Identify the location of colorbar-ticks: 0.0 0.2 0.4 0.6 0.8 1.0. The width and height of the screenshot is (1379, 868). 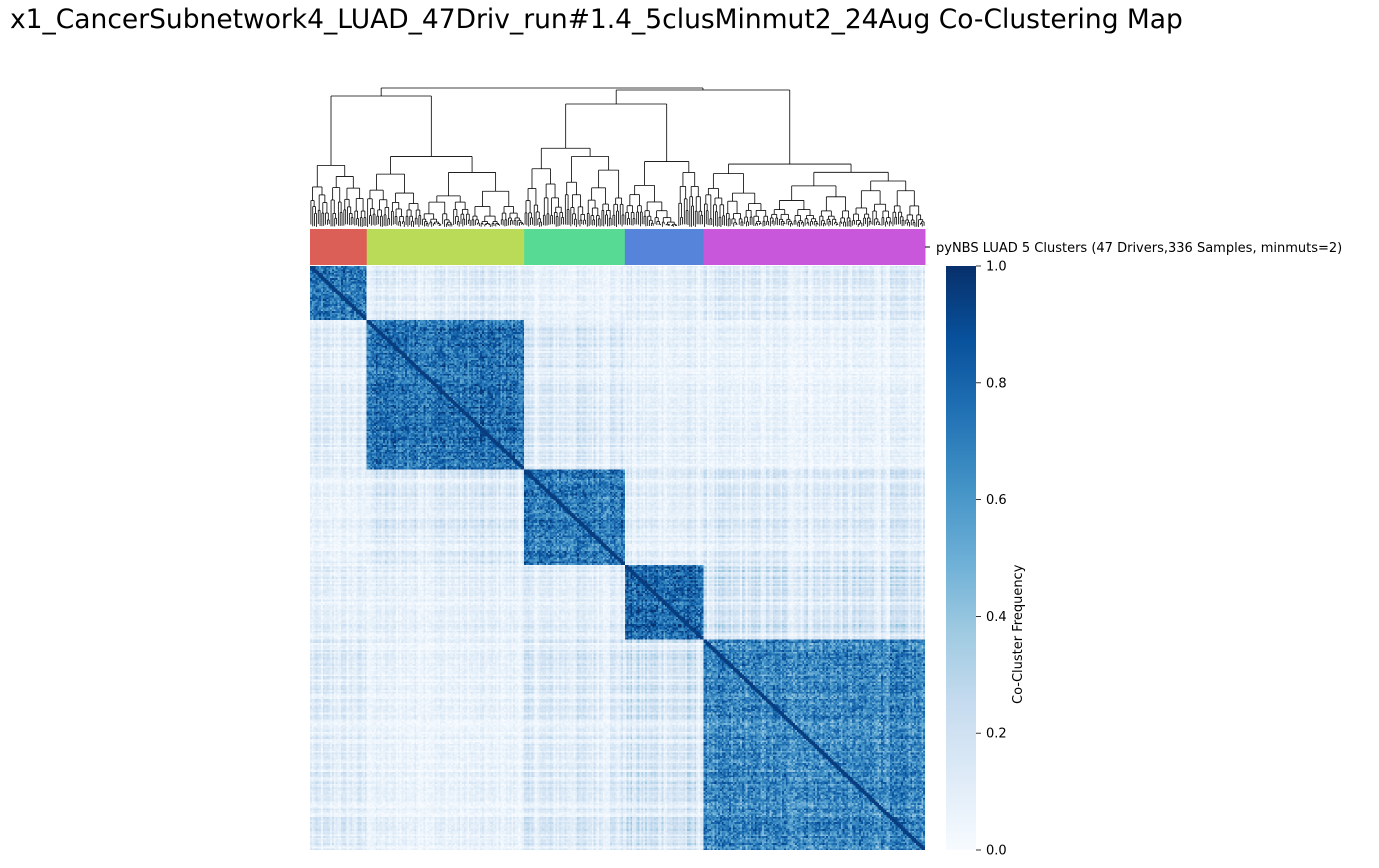
(991, 559).